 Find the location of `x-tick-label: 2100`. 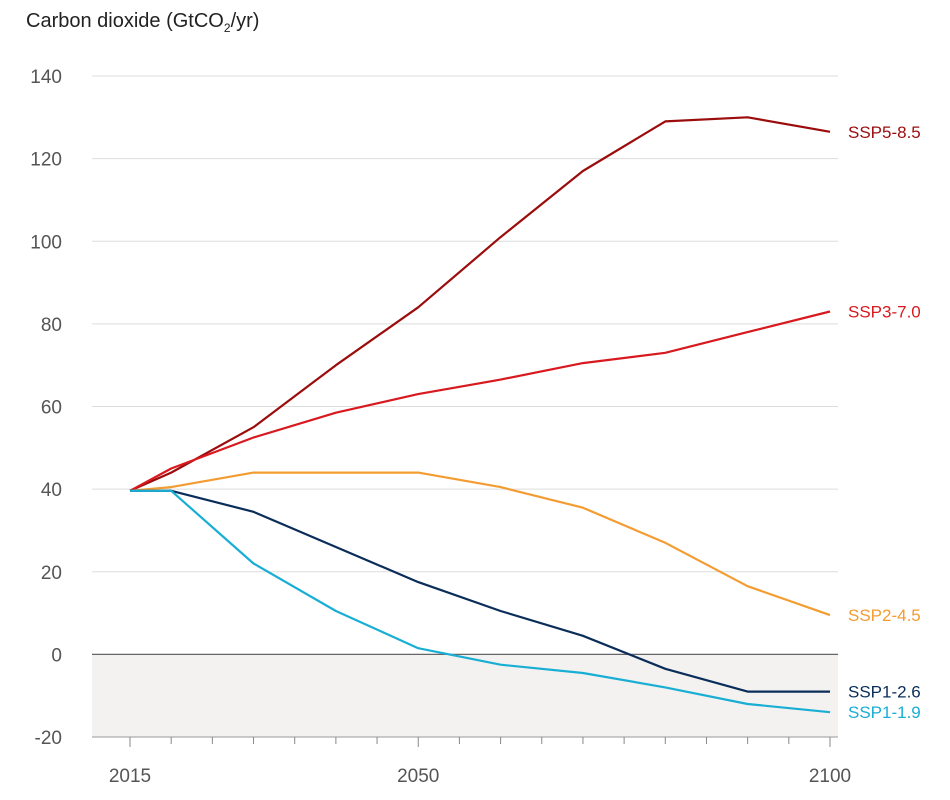

x-tick-label: 2100 is located at coordinates (830, 776).